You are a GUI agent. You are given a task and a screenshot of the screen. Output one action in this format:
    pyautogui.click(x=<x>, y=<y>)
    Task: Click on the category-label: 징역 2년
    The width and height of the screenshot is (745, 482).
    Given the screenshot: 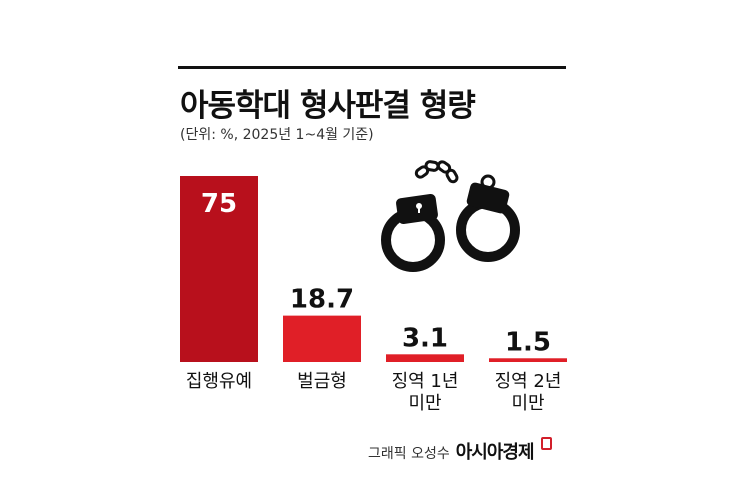 What is the action you would take?
    pyautogui.click(x=528, y=381)
    